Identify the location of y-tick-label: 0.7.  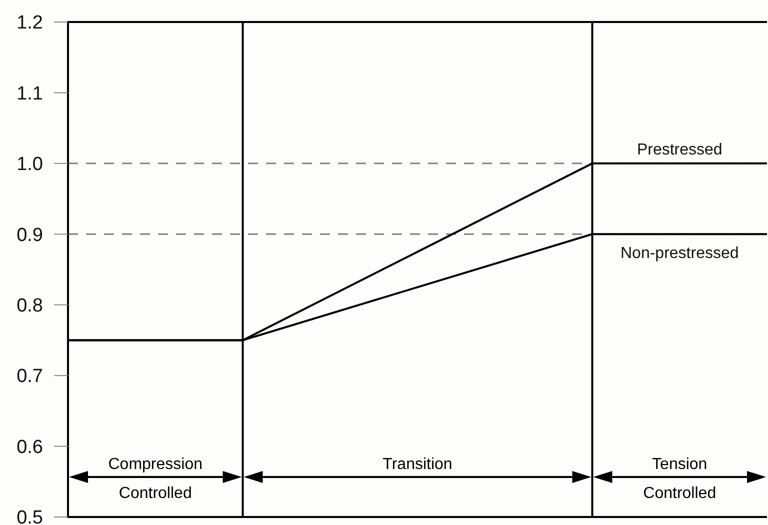
(29, 377).